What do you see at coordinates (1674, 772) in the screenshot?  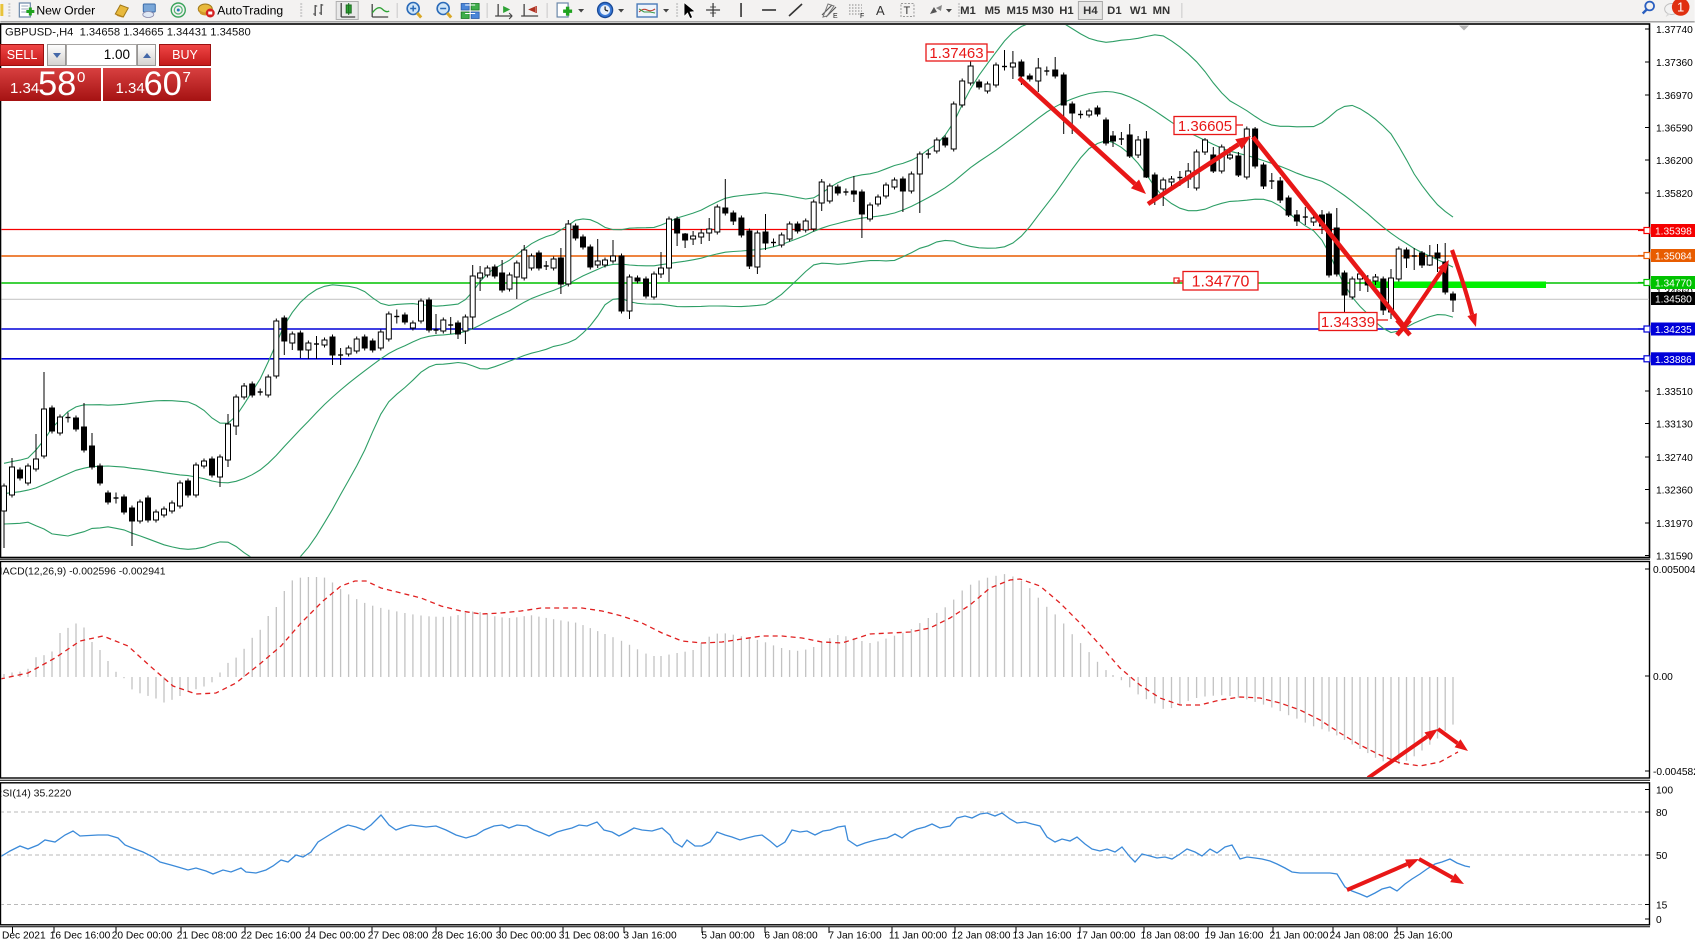 I see `svg-text: -0.004582` at bounding box center [1674, 772].